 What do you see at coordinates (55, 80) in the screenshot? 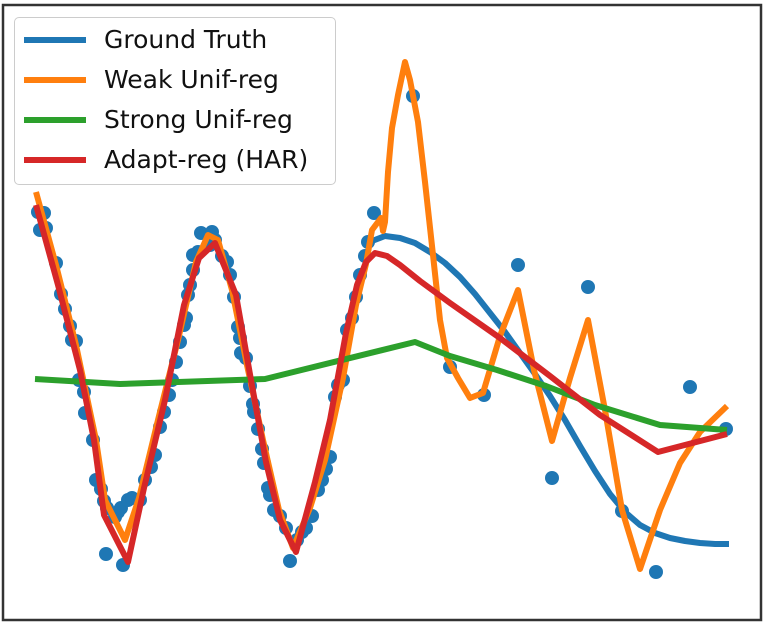
I see `legend-swatch-weak-unif-reg` at bounding box center [55, 80].